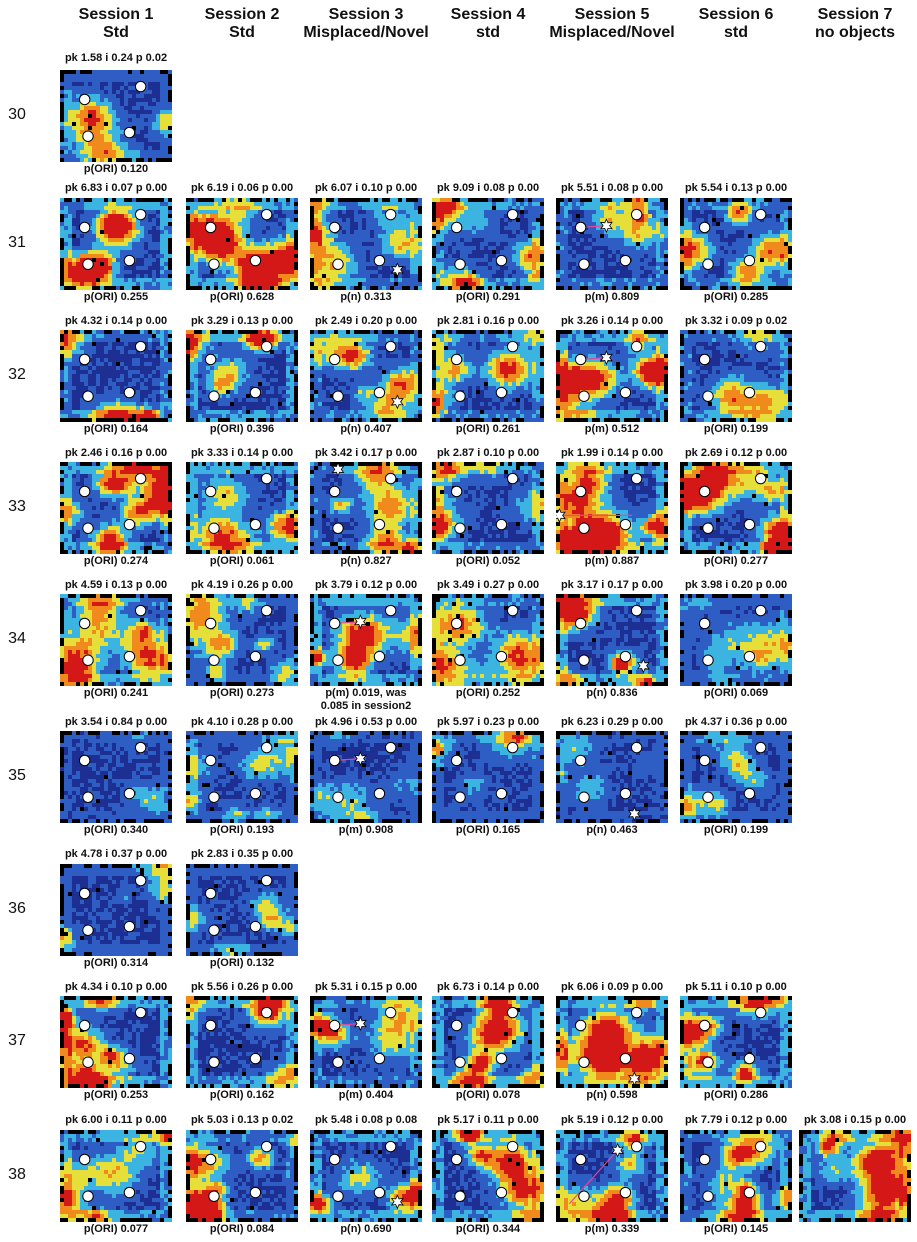  I want to click on object-recognition-stat: p(ORI) 0.252, so click(488, 693).